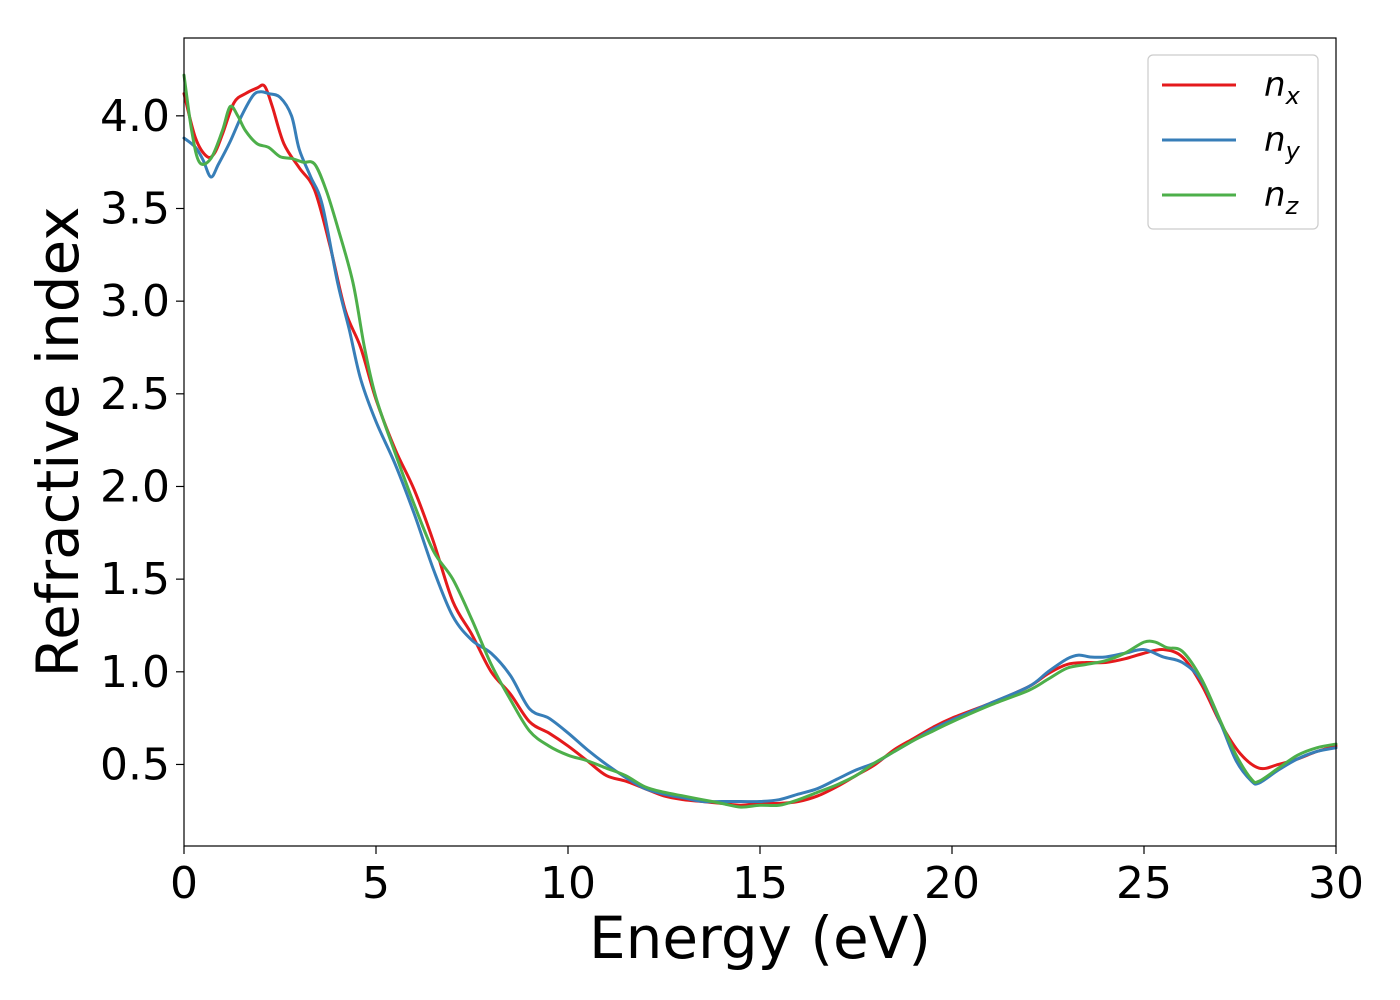  What do you see at coordinates (135, 301) in the screenshot?
I see `y-tick-label: 3.0` at bounding box center [135, 301].